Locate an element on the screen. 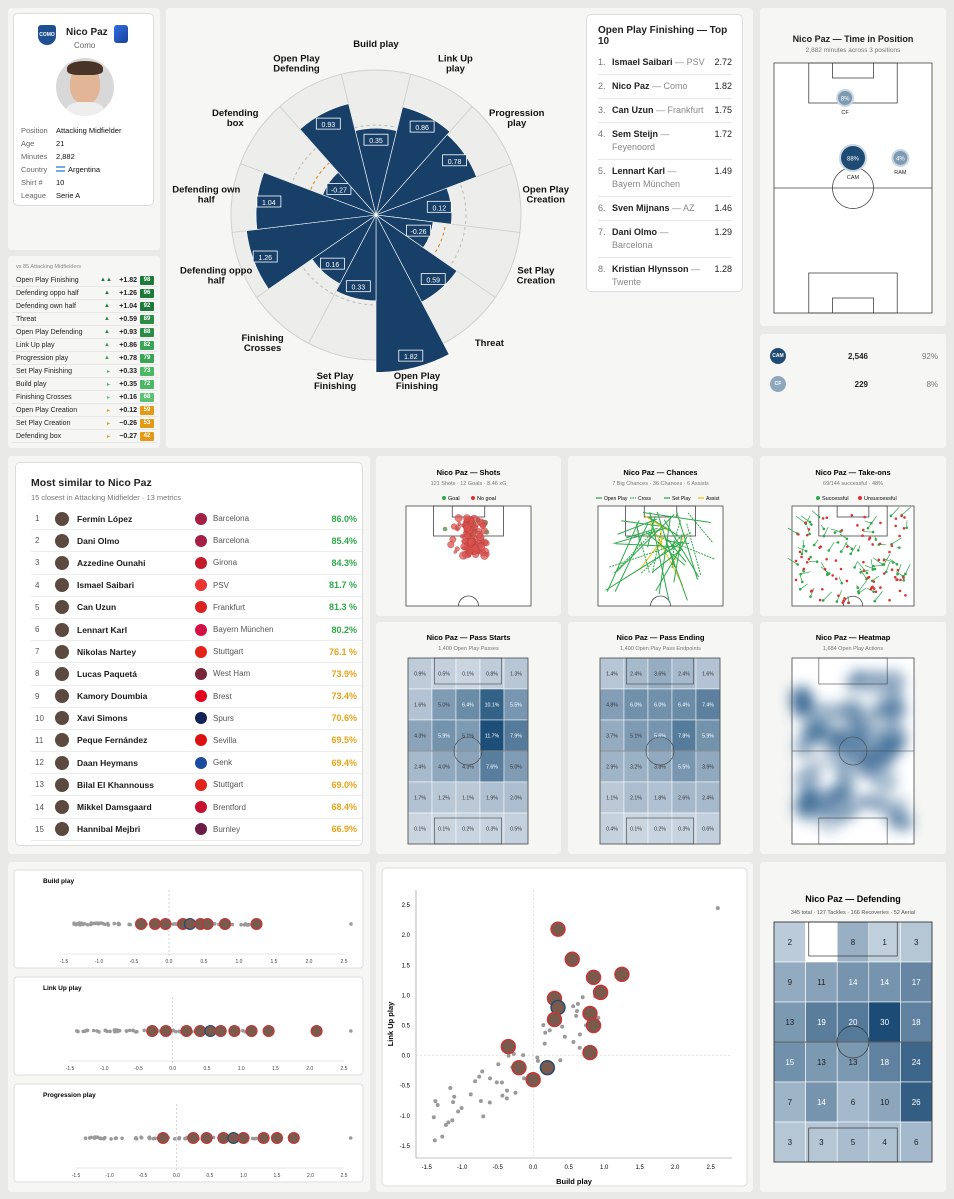  top10-row: 5. Lennart Karl — Bayern München 1.49 is located at coordinates (665, 178).